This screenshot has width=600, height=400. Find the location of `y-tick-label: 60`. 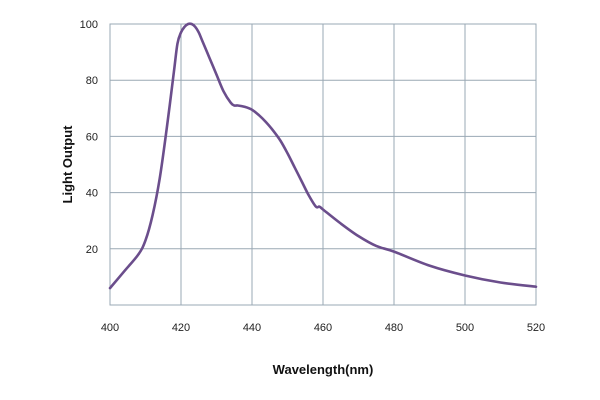

y-tick-label: 60 is located at coordinates (92, 137).